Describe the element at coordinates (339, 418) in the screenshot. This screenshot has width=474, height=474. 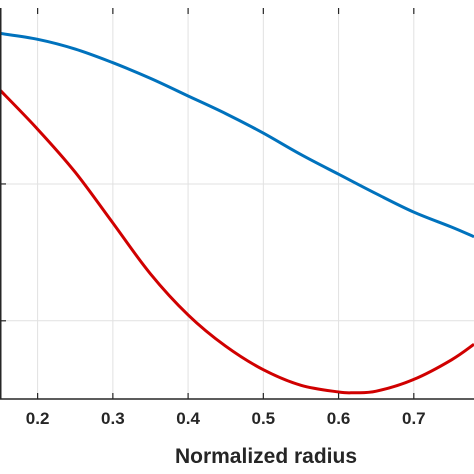
I see `x-tick-label-4: 0.6` at that location.